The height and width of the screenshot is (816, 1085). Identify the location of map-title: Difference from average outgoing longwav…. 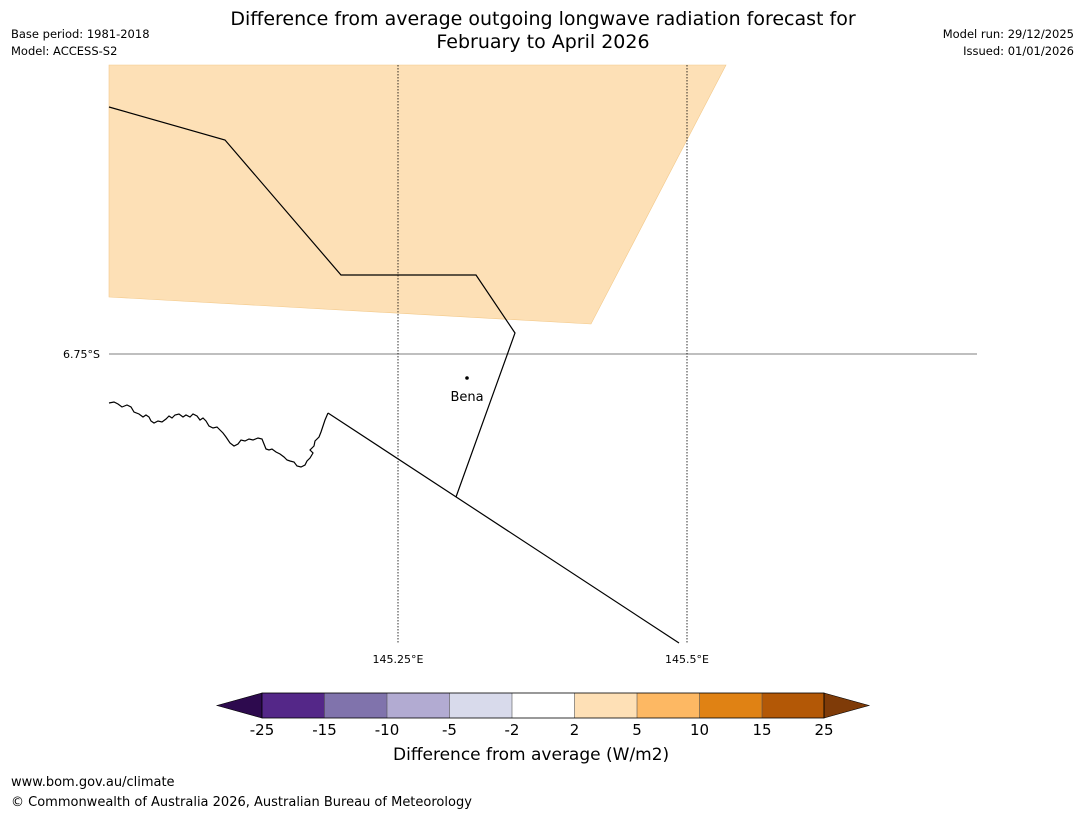
(543, 31).